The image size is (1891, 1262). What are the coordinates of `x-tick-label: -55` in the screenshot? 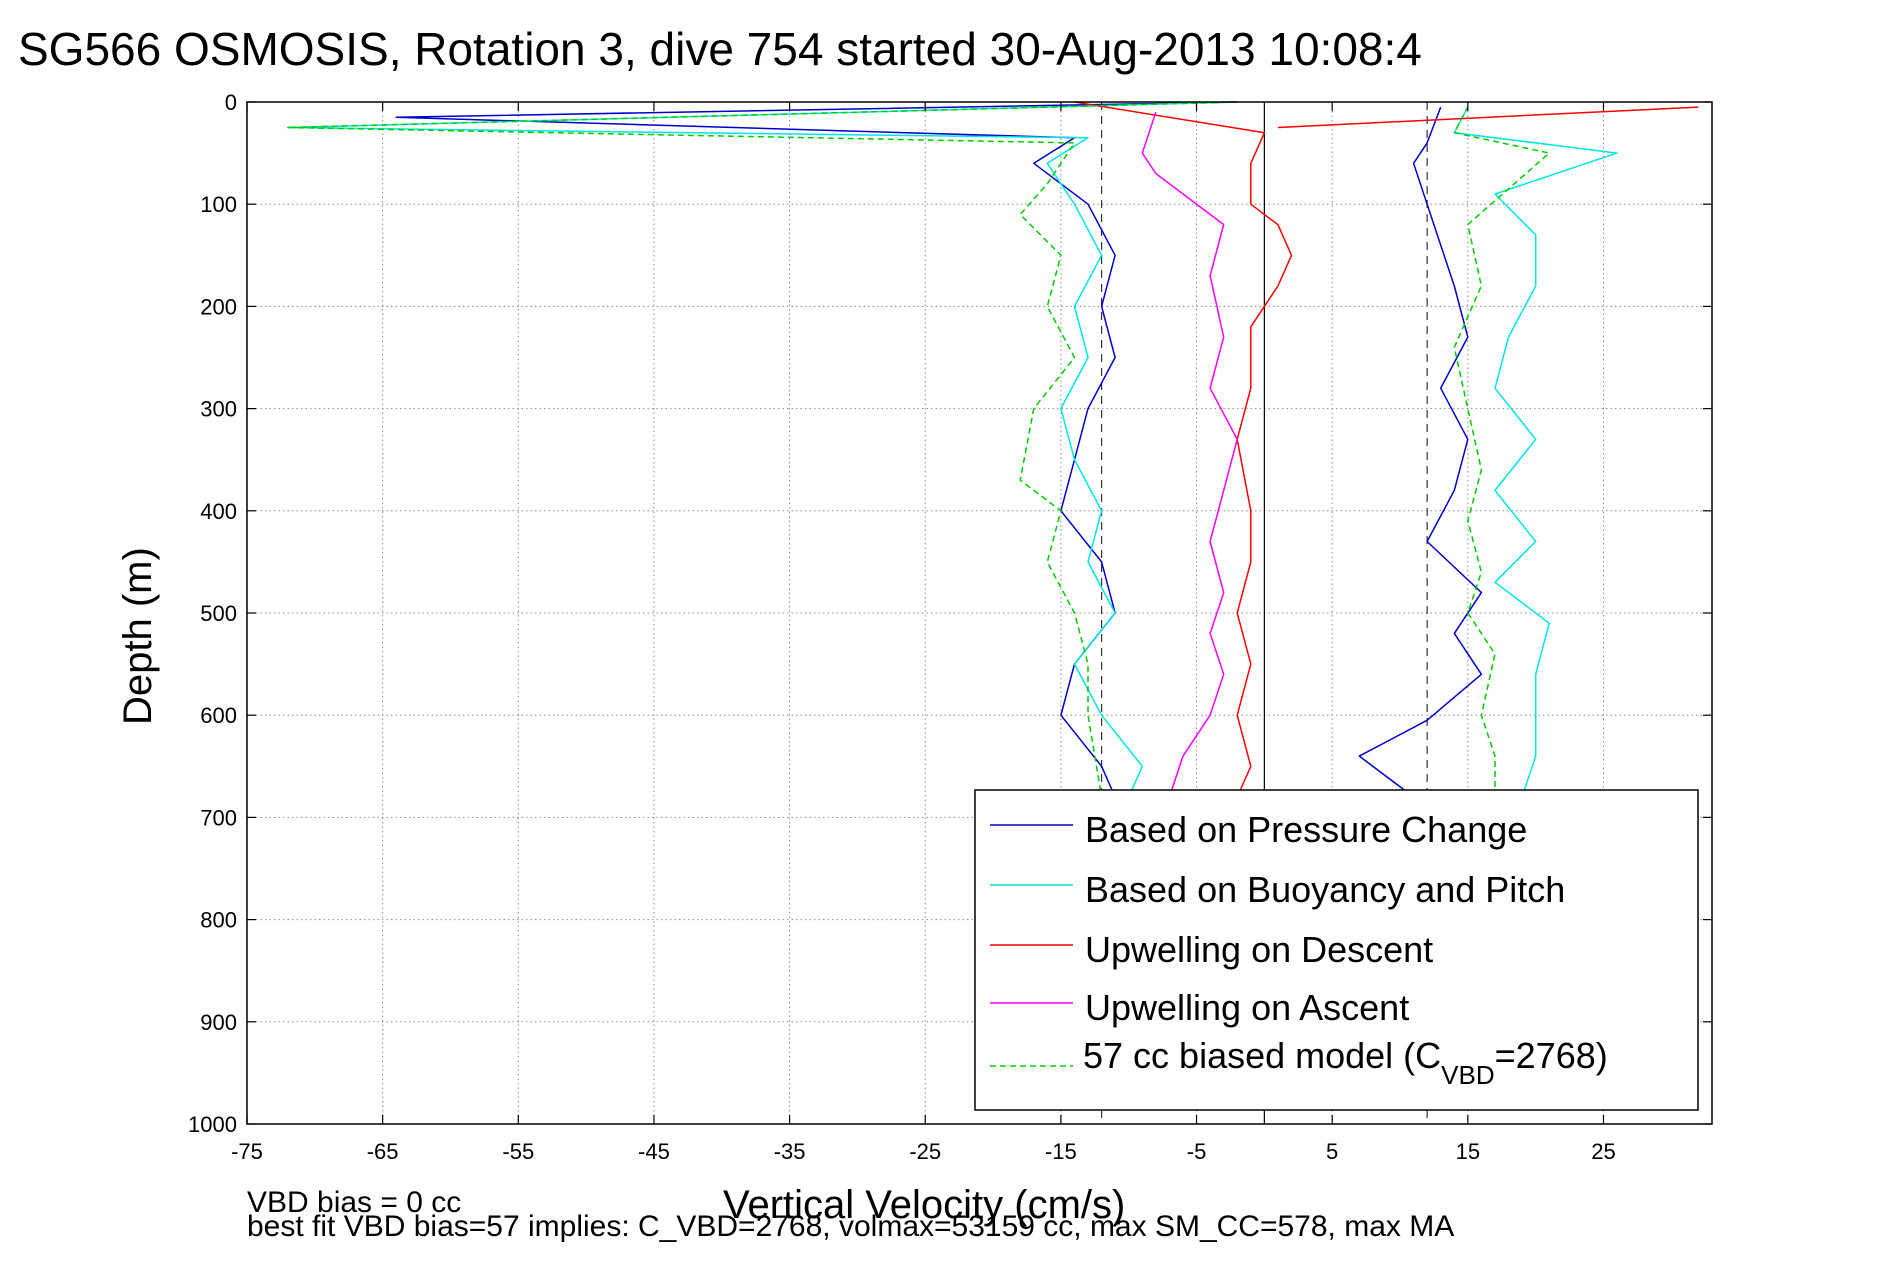 It's located at (518, 1151).